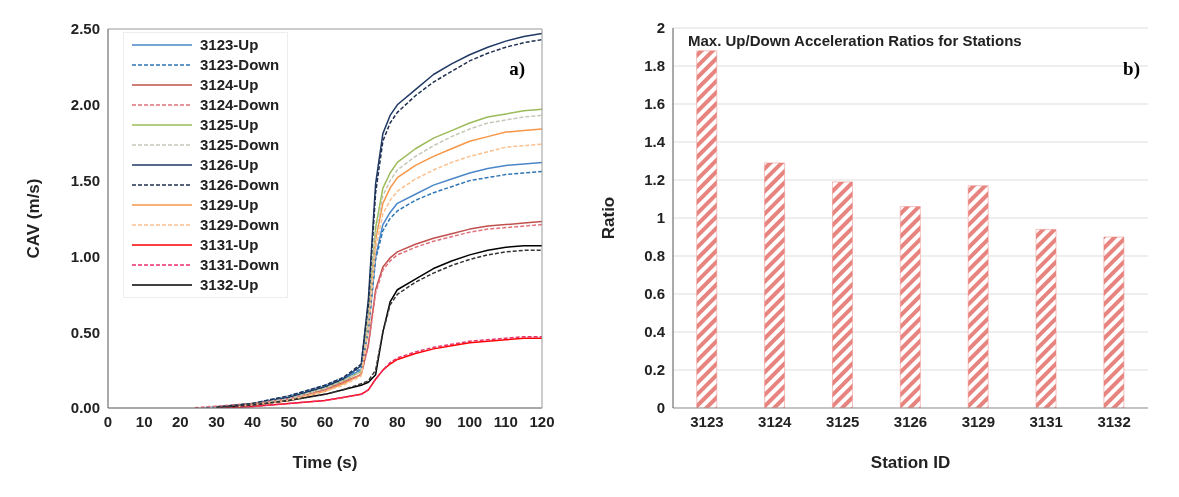 The width and height of the screenshot is (1179, 497). I want to click on y-tick-label: 0.8, so click(654, 256).